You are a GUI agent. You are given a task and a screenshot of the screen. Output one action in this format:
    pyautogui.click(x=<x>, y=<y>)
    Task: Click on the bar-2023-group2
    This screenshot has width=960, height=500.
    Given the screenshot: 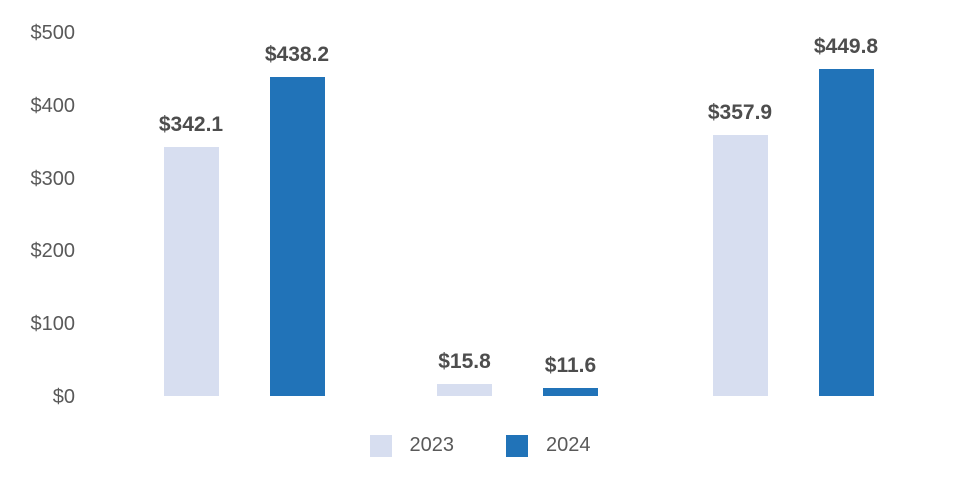 What is the action you would take?
    pyautogui.click(x=464, y=390)
    